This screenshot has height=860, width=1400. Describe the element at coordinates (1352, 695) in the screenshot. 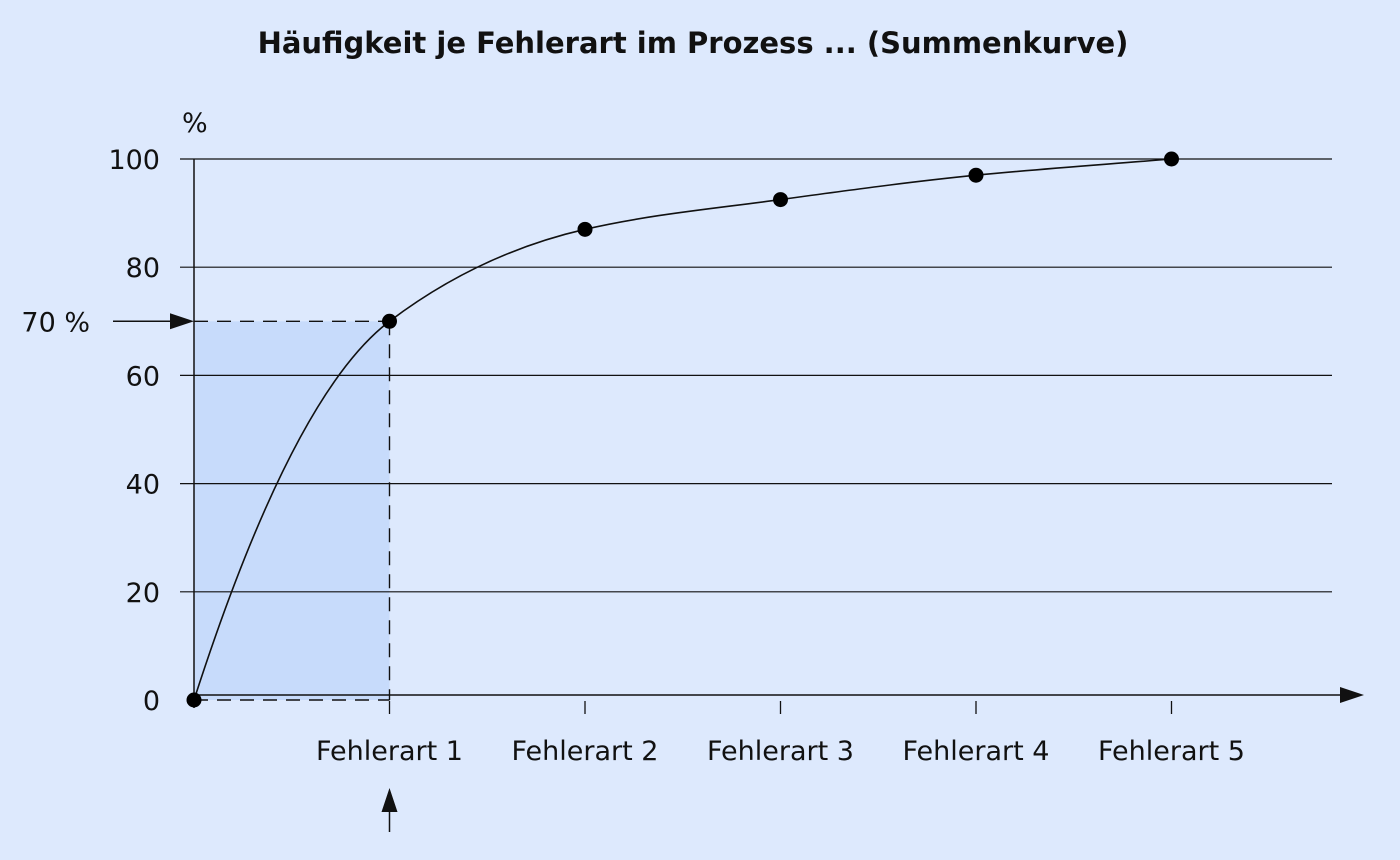

I see `x-axis-arrowhead` at that location.